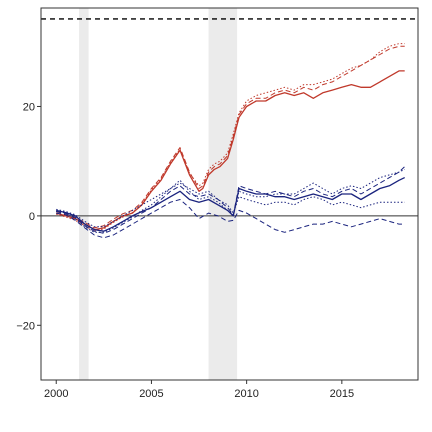 The height and width of the screenshot is (432, 432). What do you see at coordinates (342, 394) in the screenshot?
I see `x-tick-label: 2015` at bounding box center [342, 394].